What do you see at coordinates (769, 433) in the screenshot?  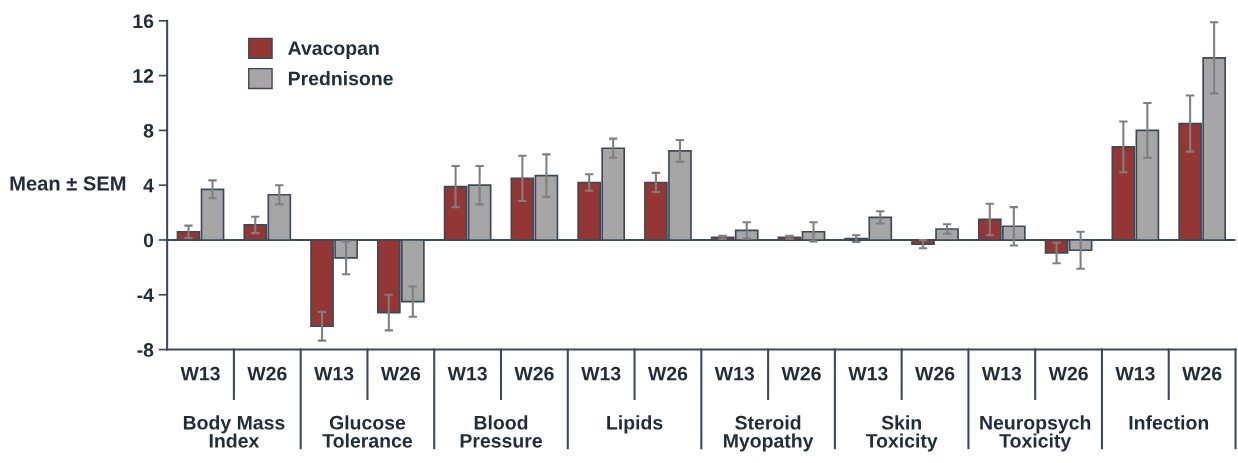 I see `text: Steroid Myopathy` at bounding box center [769, 433].